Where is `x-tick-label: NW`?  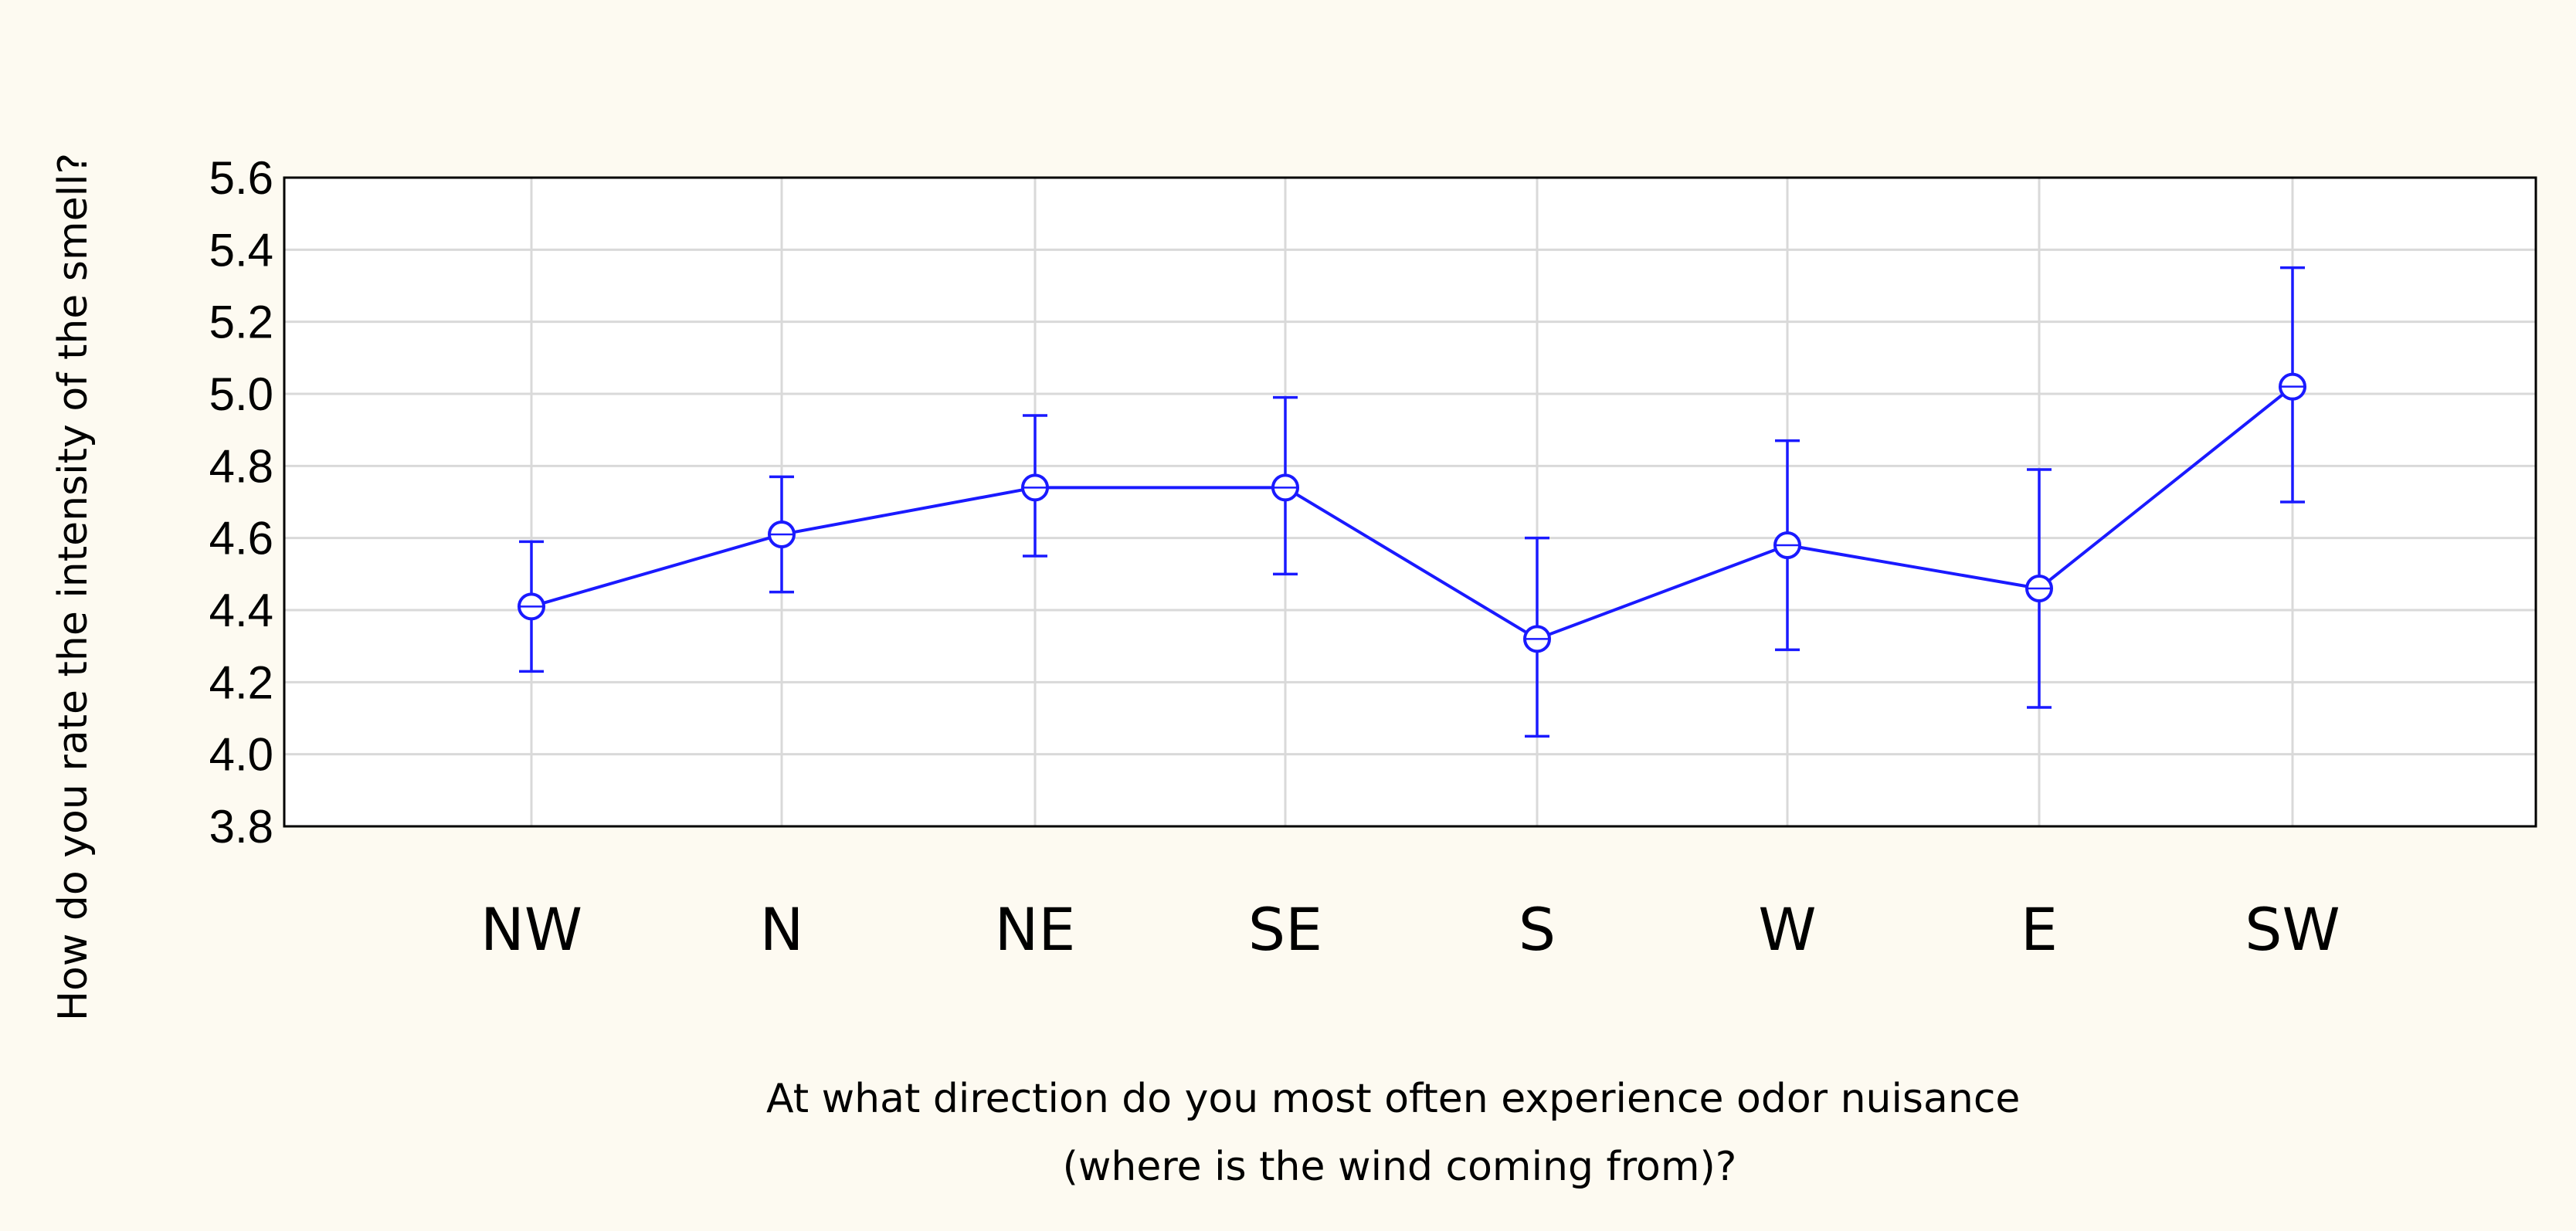 x-tick-label: NW is located at coordinates (531, 929).